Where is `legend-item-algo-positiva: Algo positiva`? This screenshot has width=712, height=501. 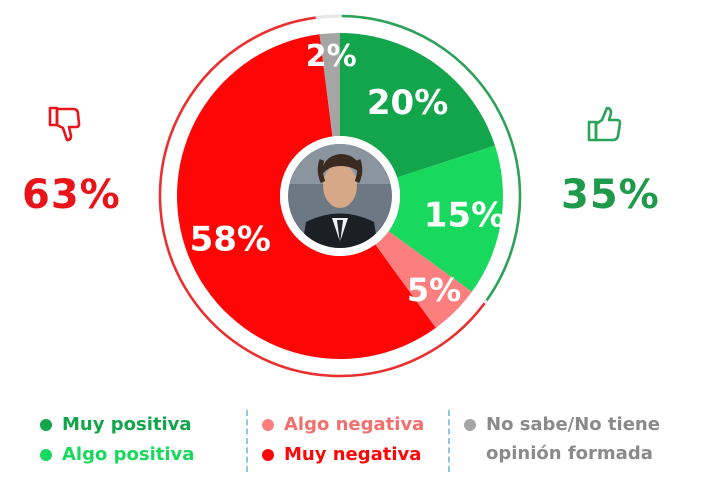 legend-item-algo-positiva: Algo positiva is located at coordinates (117, 454).